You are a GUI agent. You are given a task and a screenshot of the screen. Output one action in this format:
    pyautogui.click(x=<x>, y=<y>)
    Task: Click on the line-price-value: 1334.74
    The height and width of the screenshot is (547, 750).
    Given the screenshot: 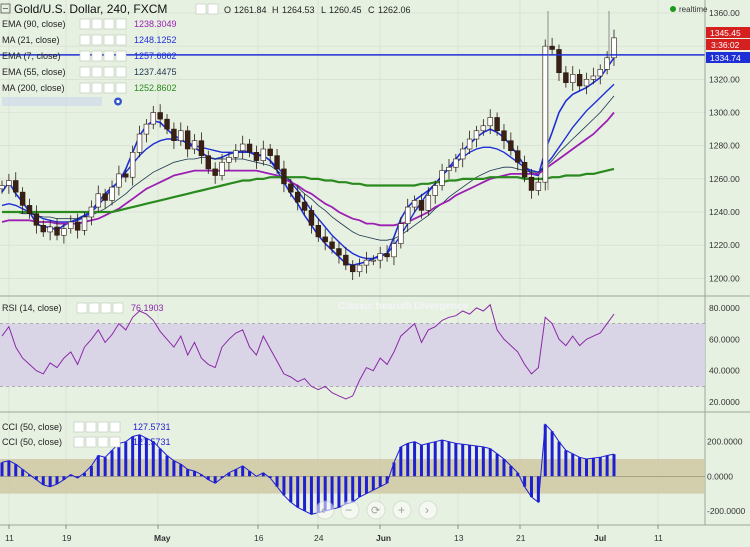 What is the action you would take?
    pyautogui.click(x=725, y=58)
    